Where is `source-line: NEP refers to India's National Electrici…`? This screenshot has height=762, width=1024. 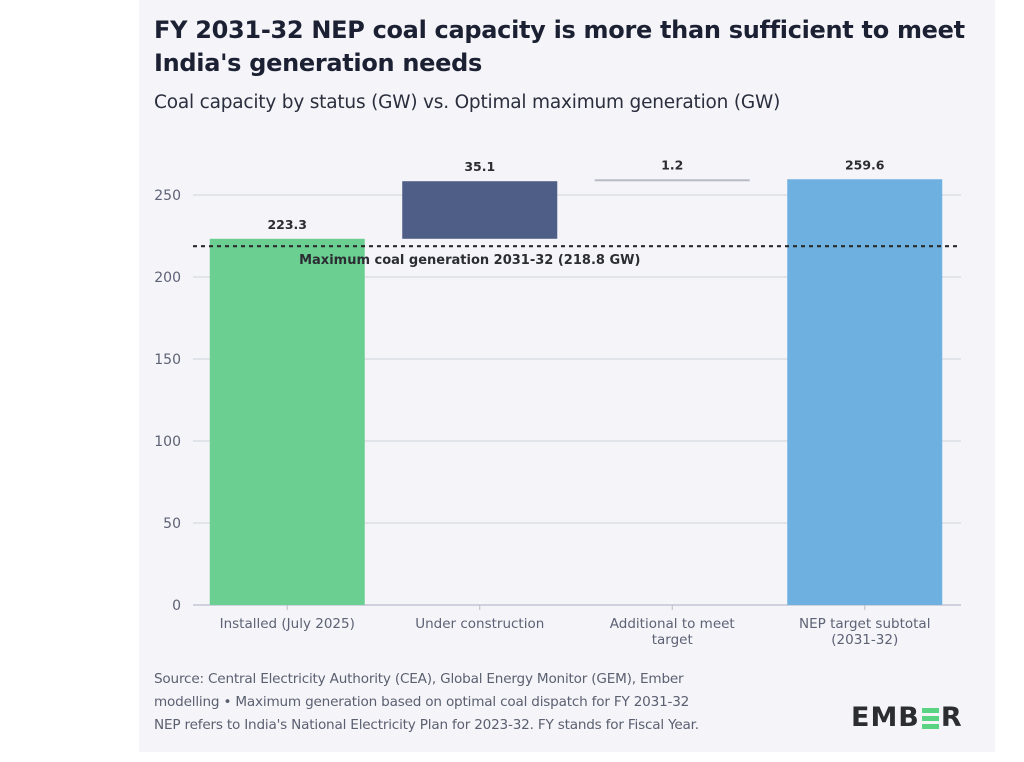 source-line: NEP refers to India's National Electrici… is located at coordinates (426, 725).